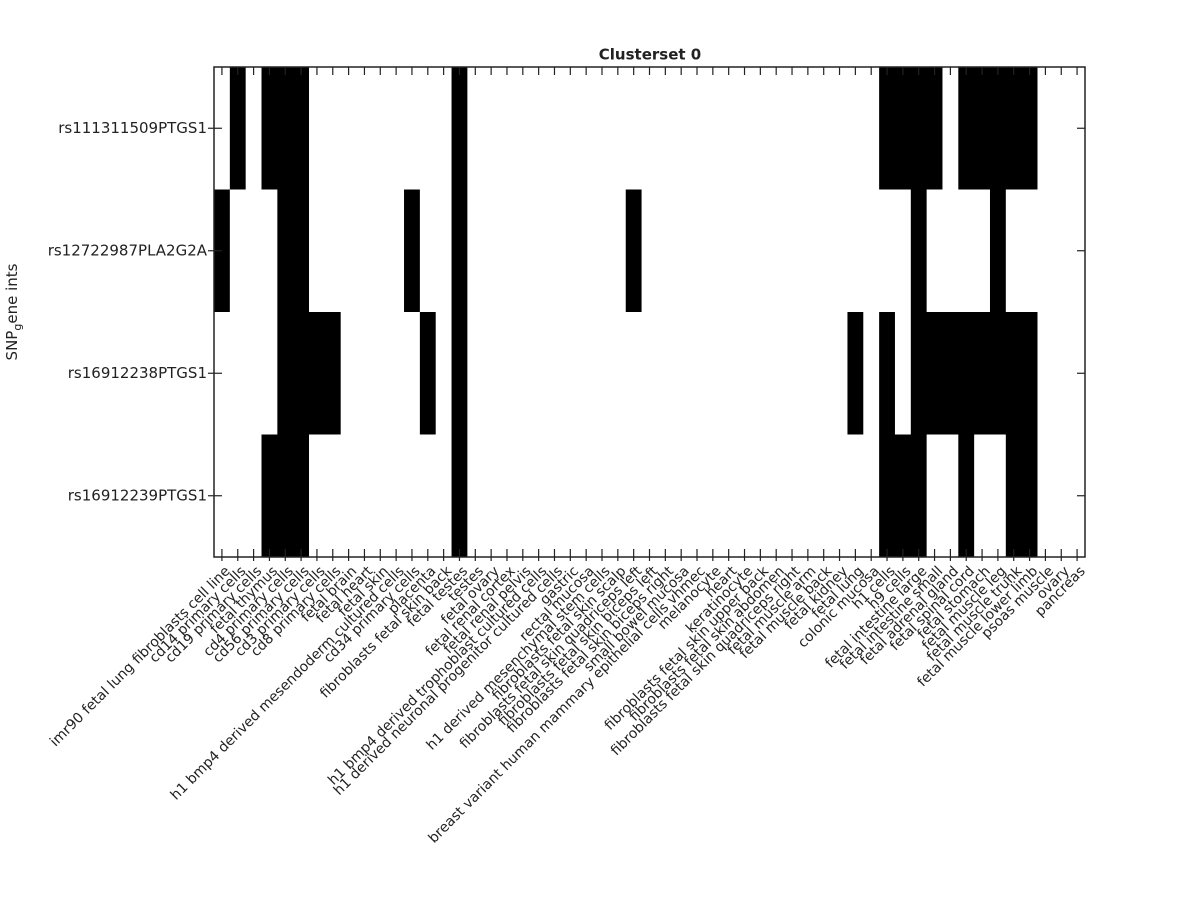 Image resolution: width=1200 pixels, height=900 pixels. What do you see at coordinates (140, 656) in the screenshot?
I see `x-tick-label: imr90 fetal lung fibroblasts cell line` at bounding box center [140, 656].